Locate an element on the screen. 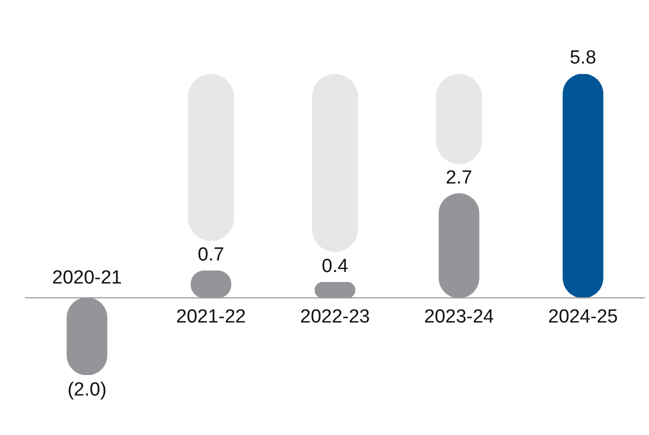  data-label: 2.7 is located at coordinates (459, 177).